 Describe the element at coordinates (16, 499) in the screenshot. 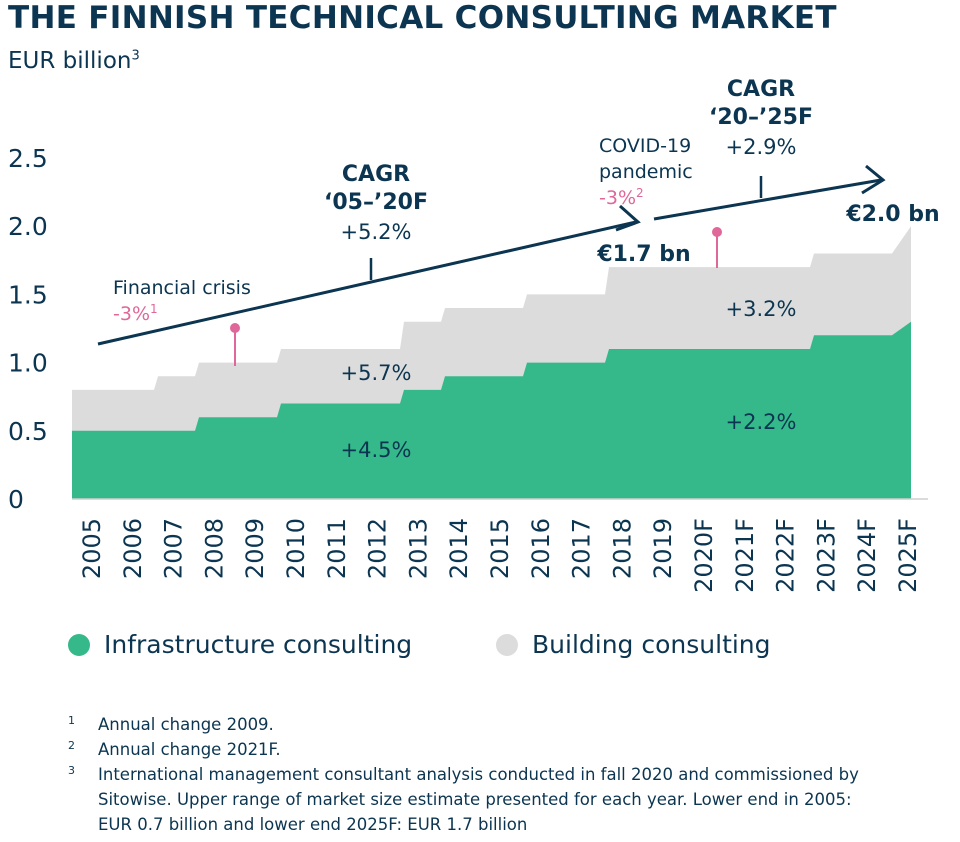

I see `y-tick-label: 0` at that location.